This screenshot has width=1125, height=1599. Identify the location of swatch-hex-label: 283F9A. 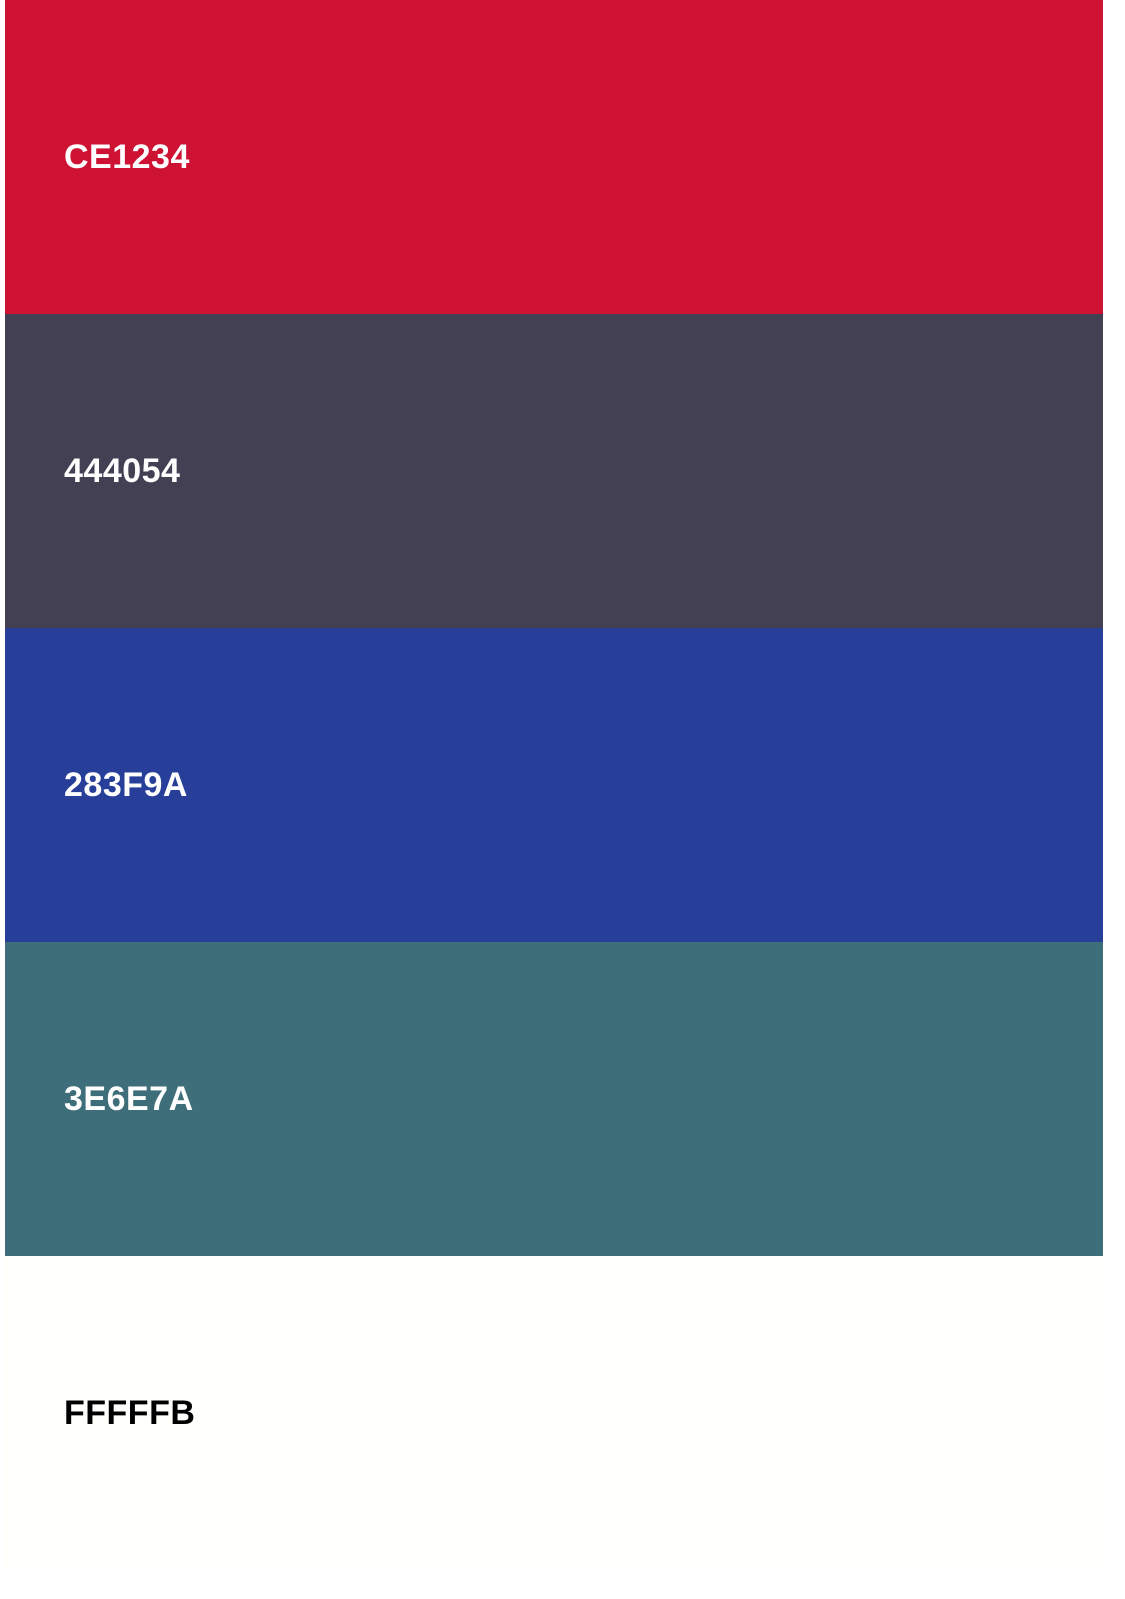
(126, 785).